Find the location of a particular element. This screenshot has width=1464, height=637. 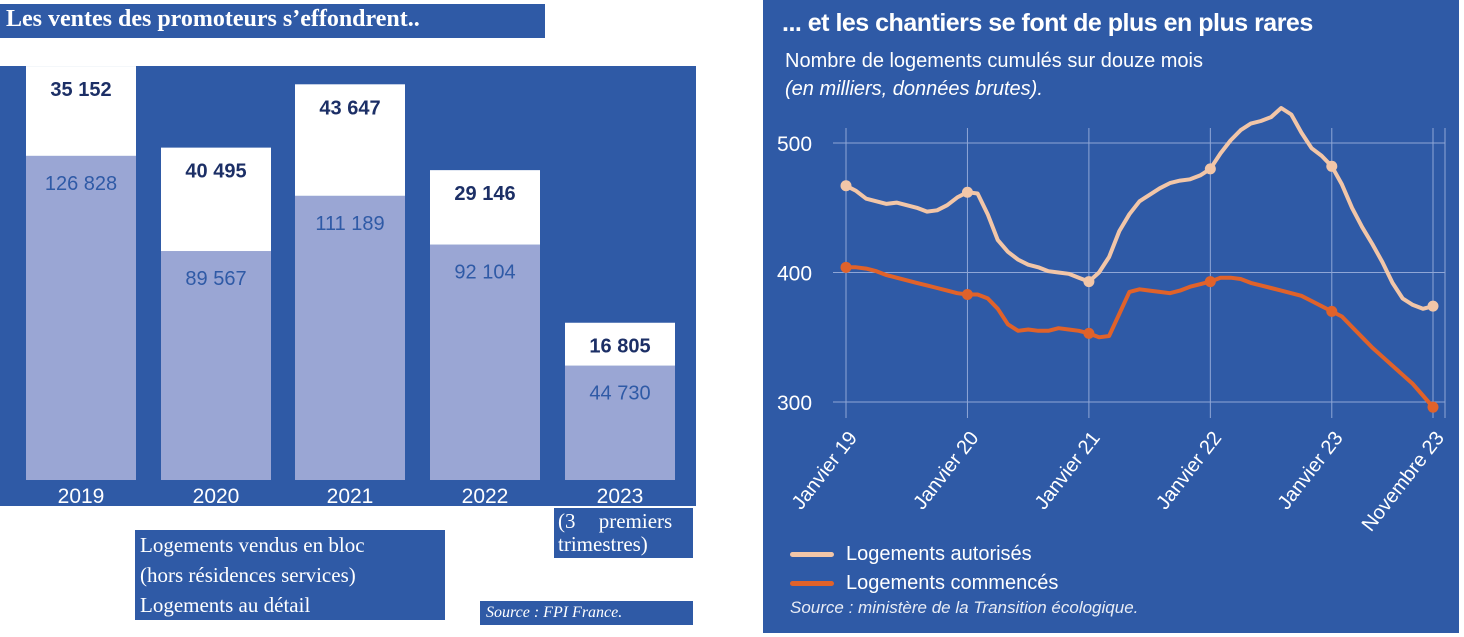

label-detail-2022: 92 104 is located at coordinates (484, 273).